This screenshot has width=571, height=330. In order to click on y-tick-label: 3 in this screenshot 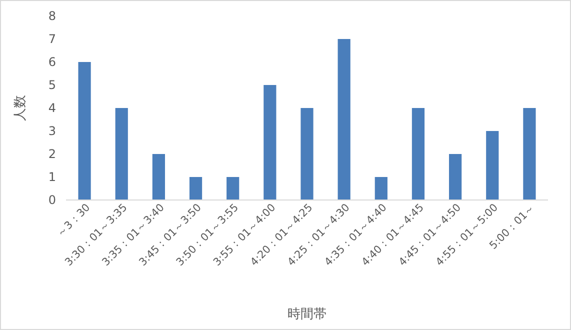, I will do `click(52, 131)`.